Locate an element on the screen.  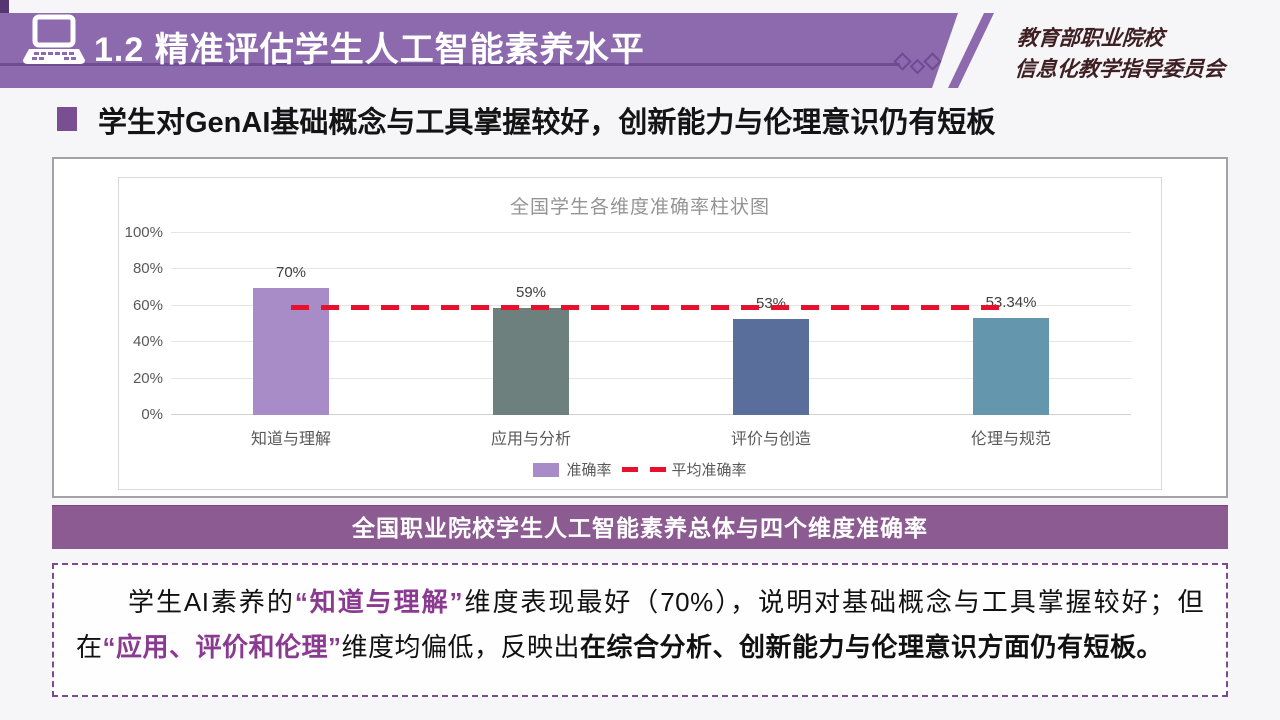
legend-bar-swatch-icon is located at coordinates (546, 469).